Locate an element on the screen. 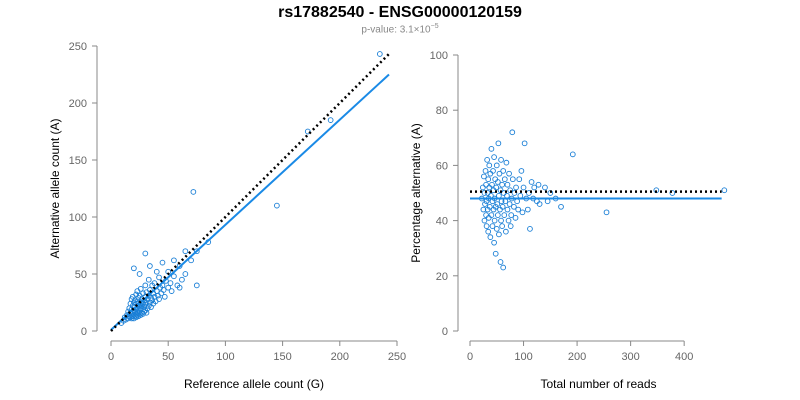 The height and width of the screenshot is (400, 800). y-tick-label: 200 is located at coordinates (78, 104).